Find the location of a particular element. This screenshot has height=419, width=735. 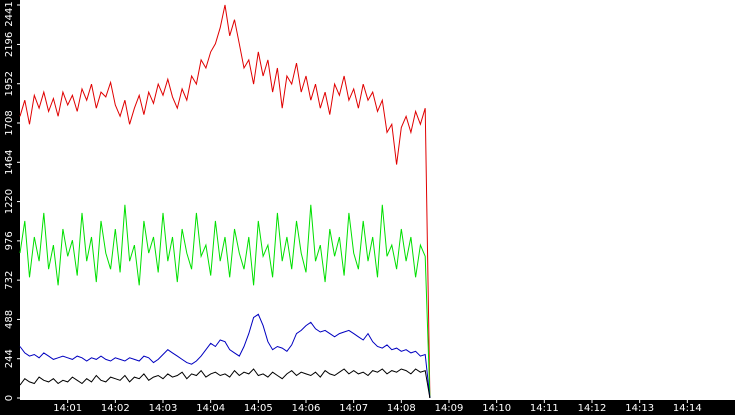

x-tick-label: 14:02 is located at coordinates (115, 408).